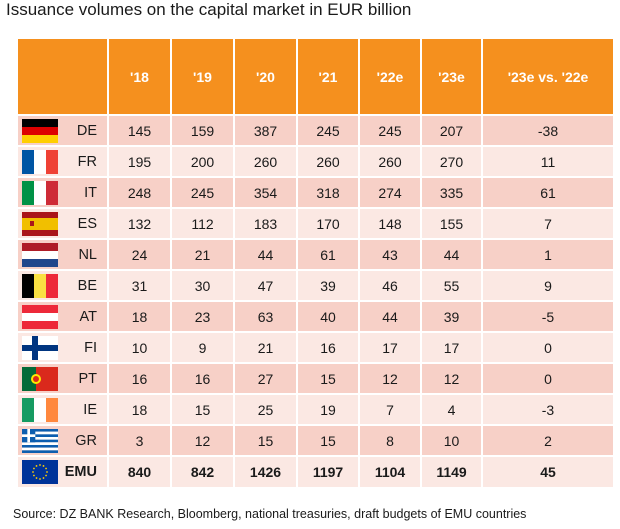 The image size is (620, 529). What do you see at coordinates (265, 76) in the screenshot?
I see `header-2020: '20` at bounding box center [265, 76].